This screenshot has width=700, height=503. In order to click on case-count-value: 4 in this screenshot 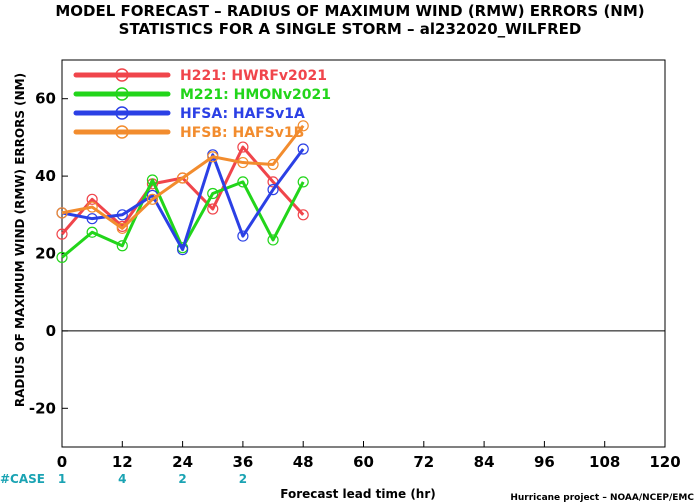, I will do `click(122, 479)`.